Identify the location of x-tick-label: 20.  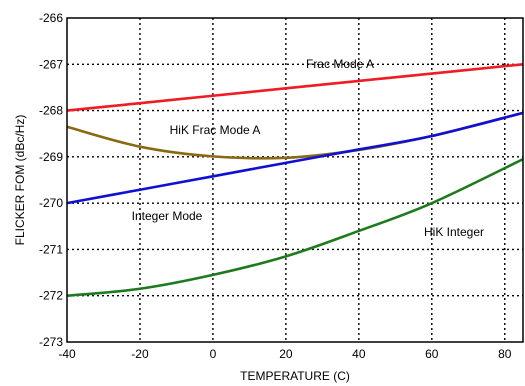
(286, 354).